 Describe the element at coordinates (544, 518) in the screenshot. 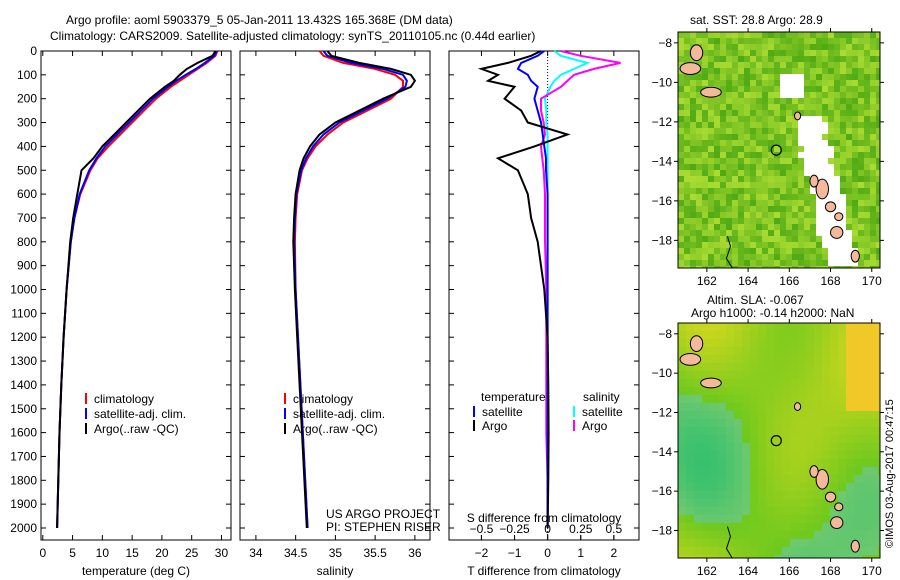

I see `s-axis-label: S difference from climatology` at that location.